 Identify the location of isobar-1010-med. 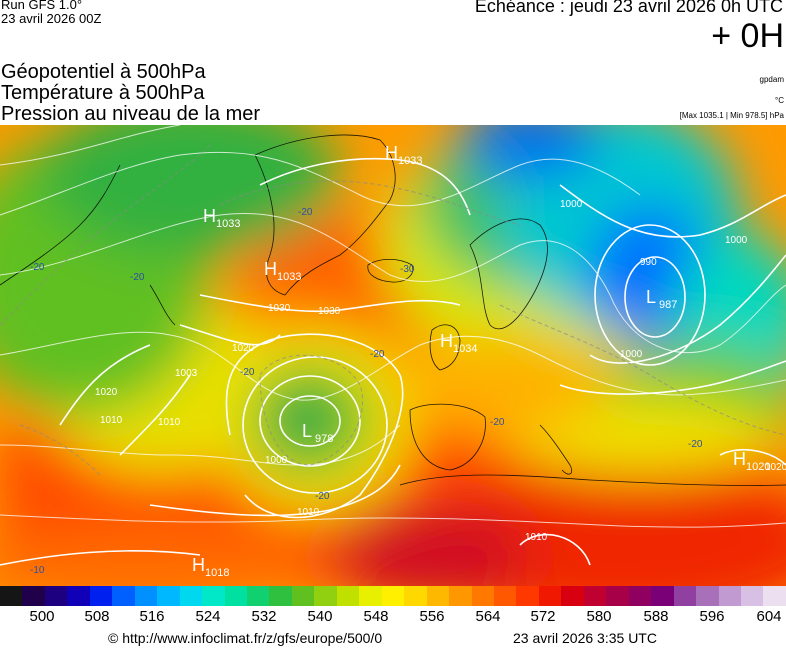
(555, 549).